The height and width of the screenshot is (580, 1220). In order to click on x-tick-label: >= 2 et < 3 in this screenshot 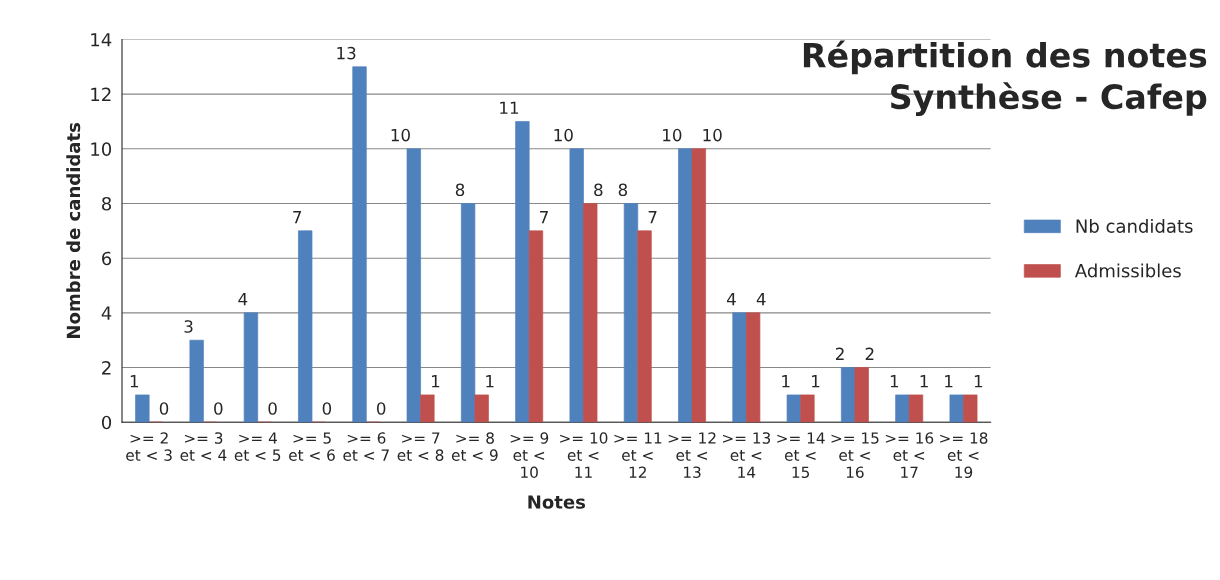, I will do `click(149, 446)`.